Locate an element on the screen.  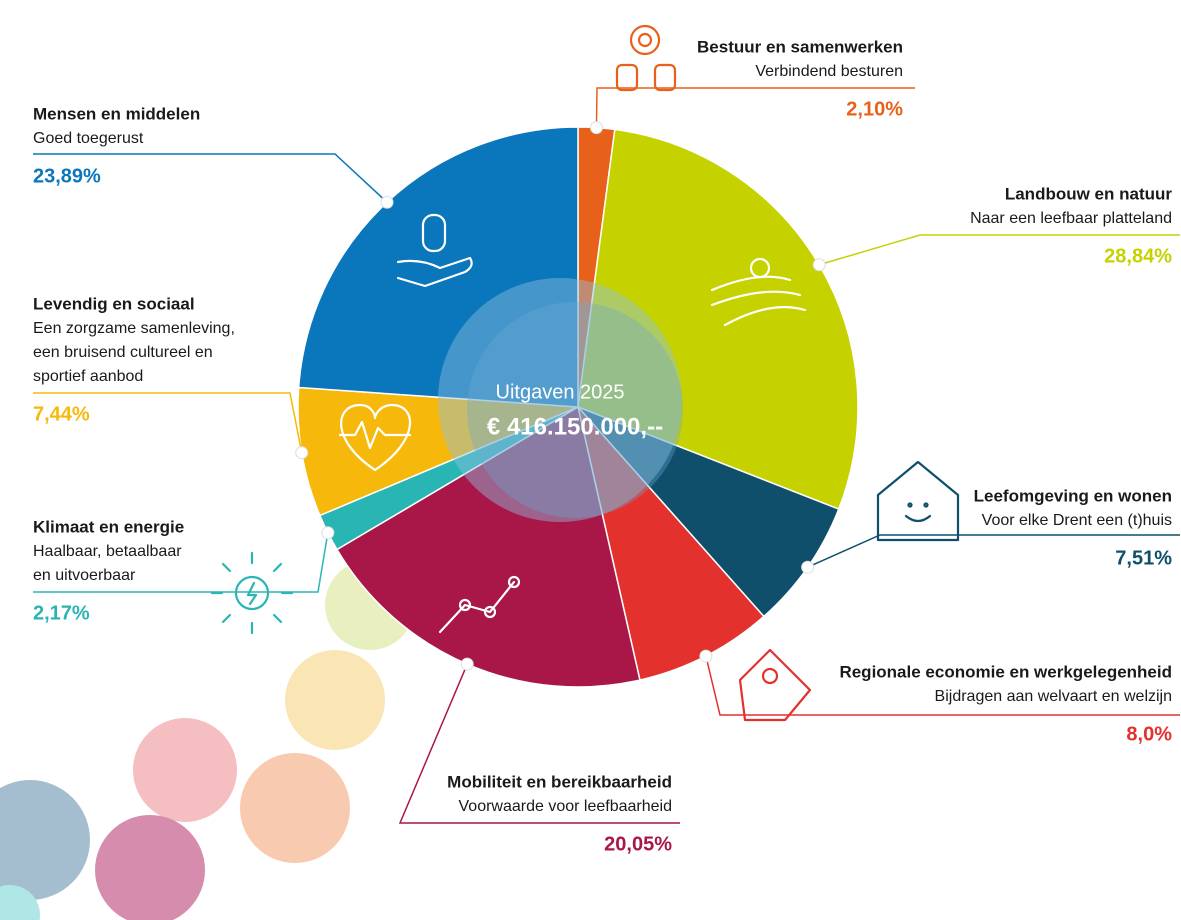
center-blob is located at coordinates (560, 400).